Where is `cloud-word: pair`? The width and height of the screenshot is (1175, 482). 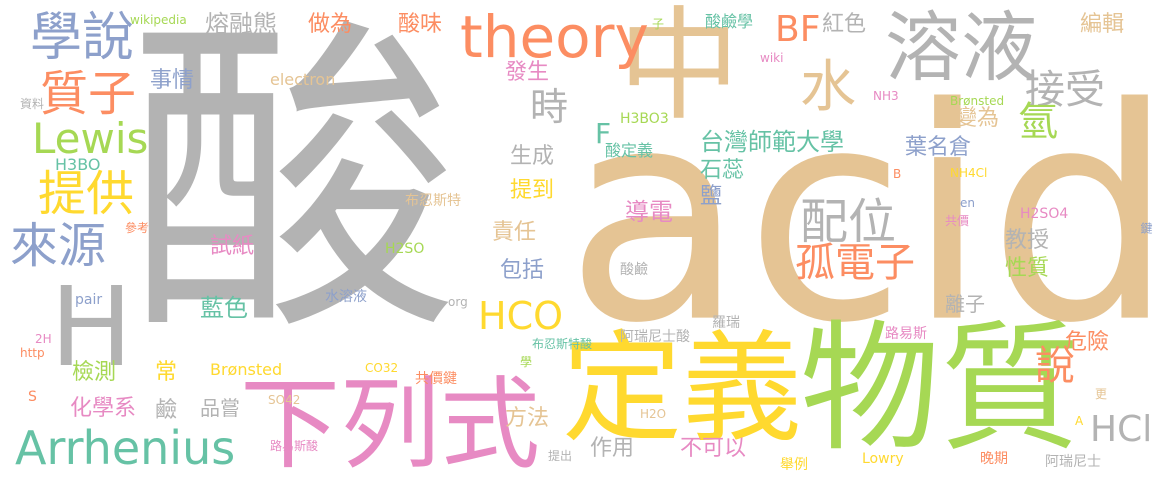 cloud-word: pair is located at coordinates (89, 300).